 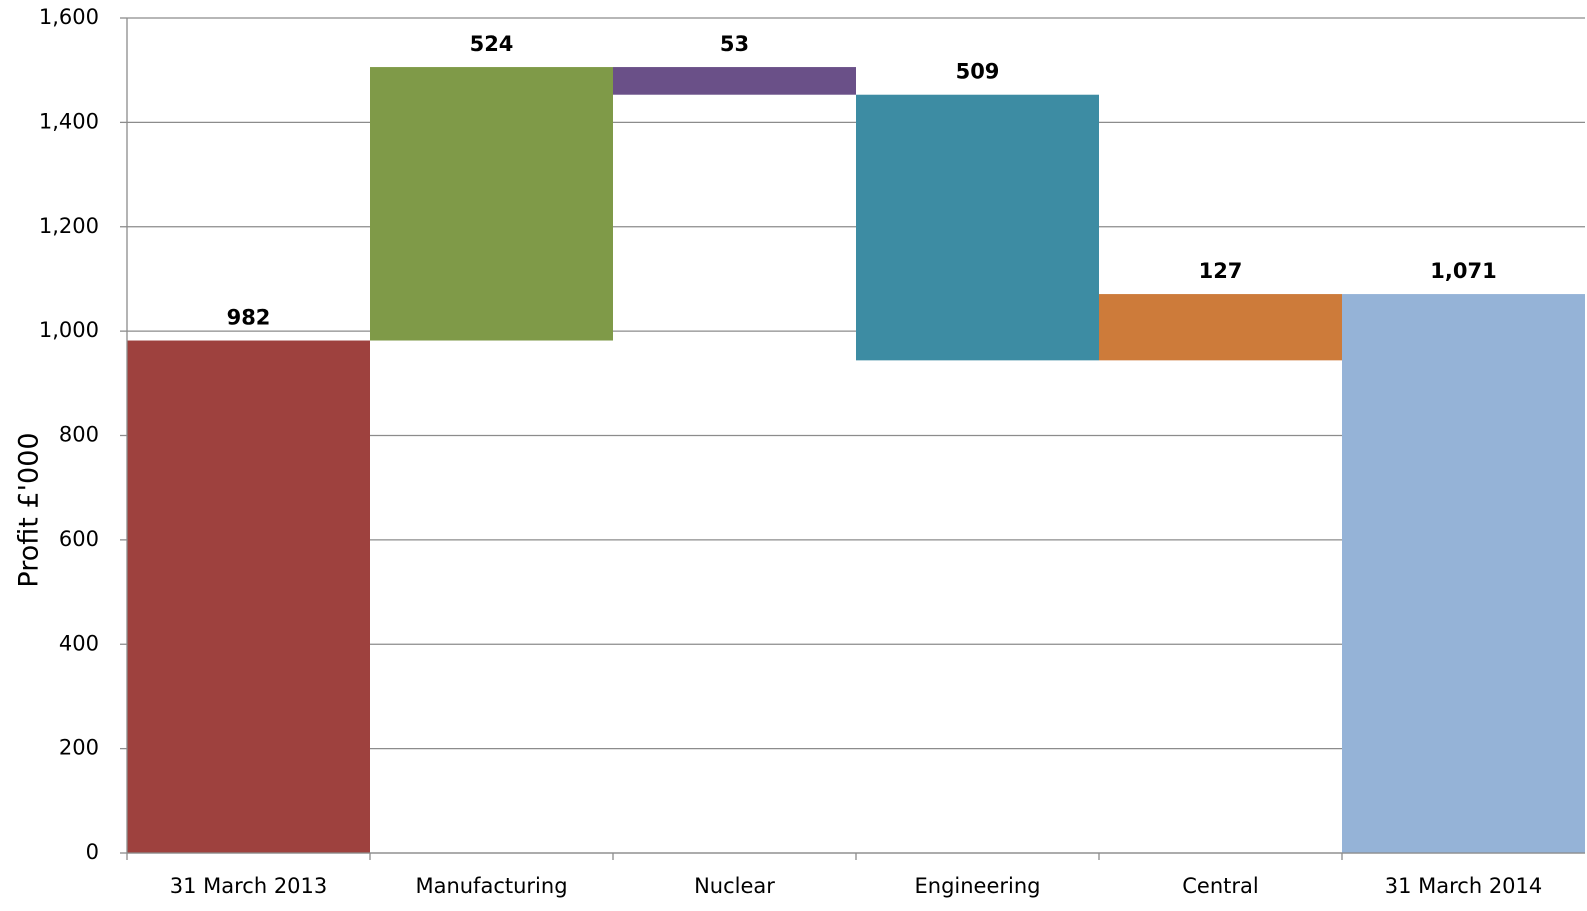 I want to click on y-tick-label: 200, so click(x=79, y=748).